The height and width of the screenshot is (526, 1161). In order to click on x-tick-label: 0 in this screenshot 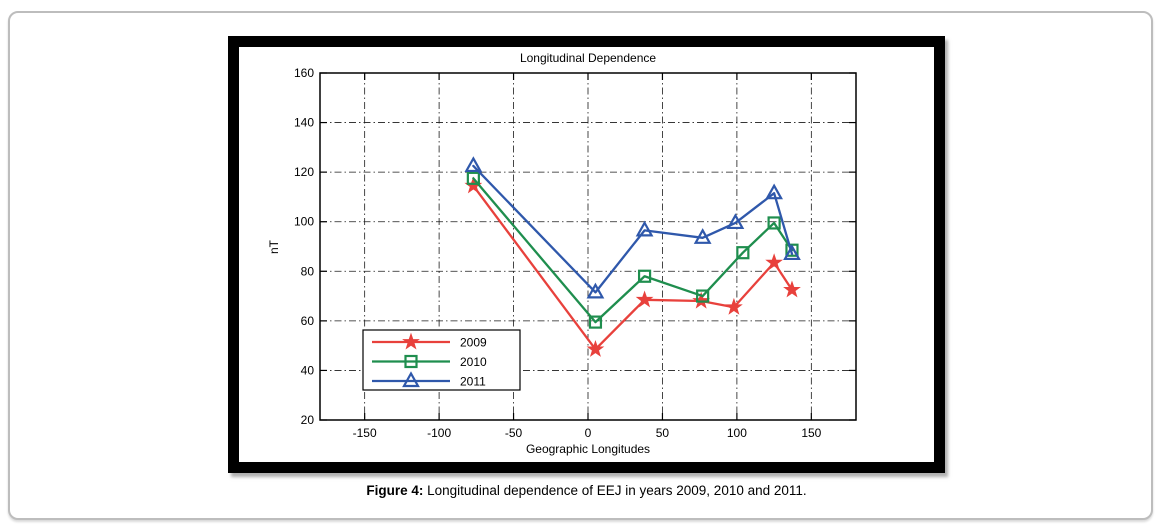, I will do `click(588, 433)`.